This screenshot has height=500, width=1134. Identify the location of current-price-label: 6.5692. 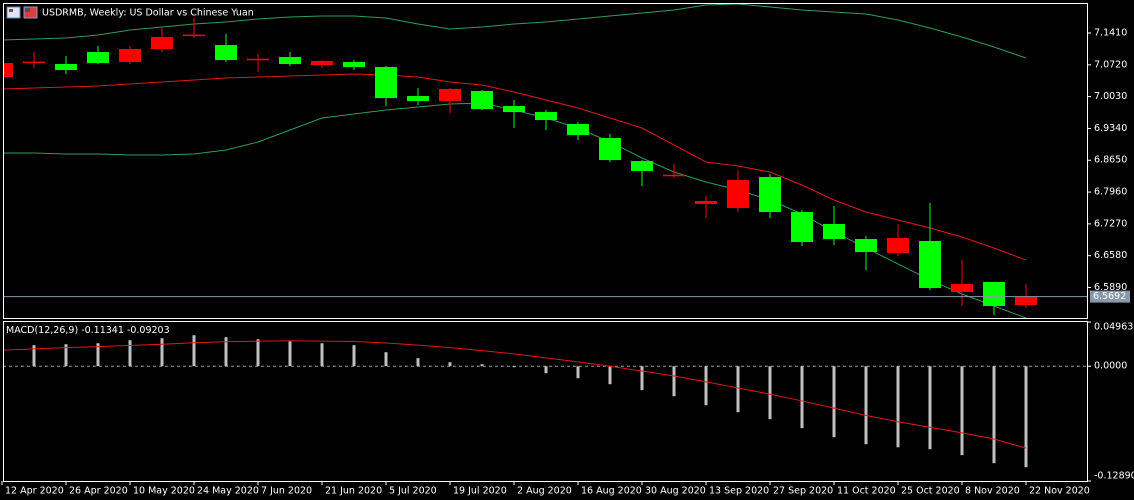
(1109, 296).